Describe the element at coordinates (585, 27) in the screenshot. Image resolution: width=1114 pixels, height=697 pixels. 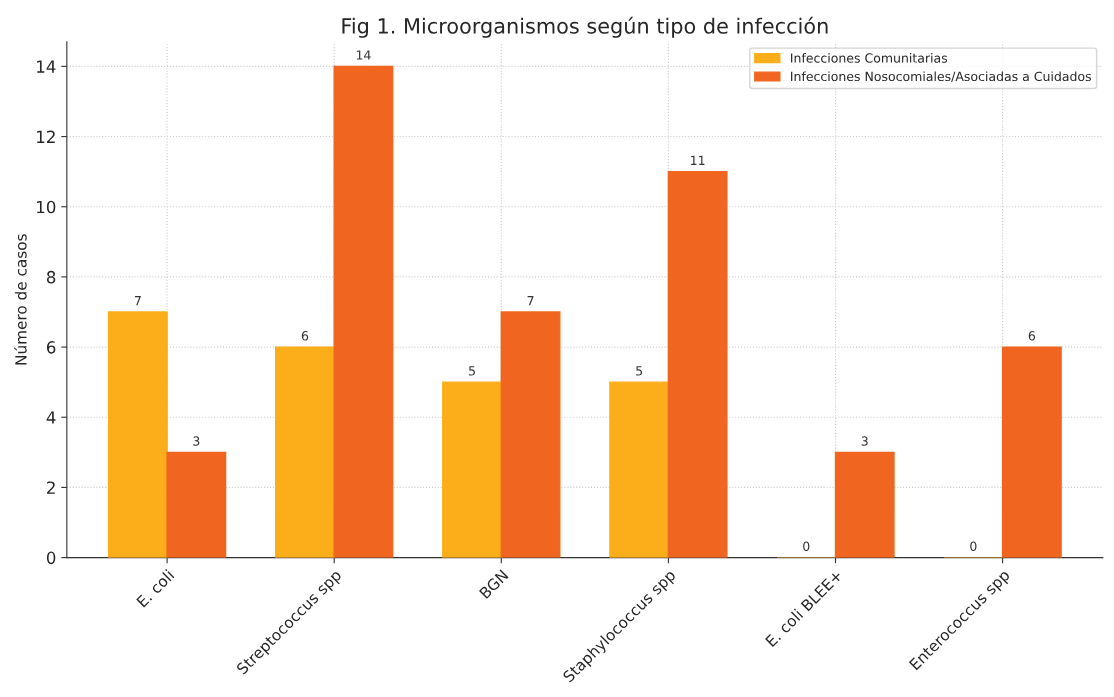
I see `chart-title: Fig 1. Microorganismos según tipo de infección` at that location.